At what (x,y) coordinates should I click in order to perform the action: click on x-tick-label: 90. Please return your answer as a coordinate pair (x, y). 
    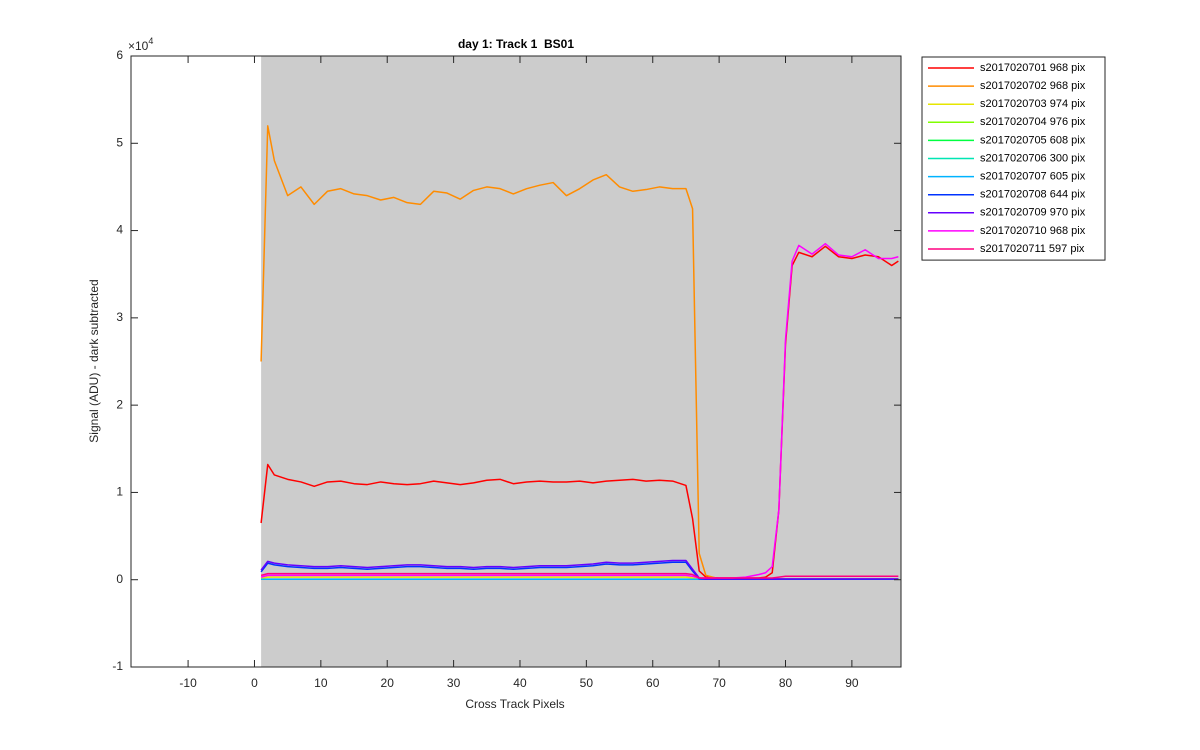
    Looking at the image, I should click on (852, 683).